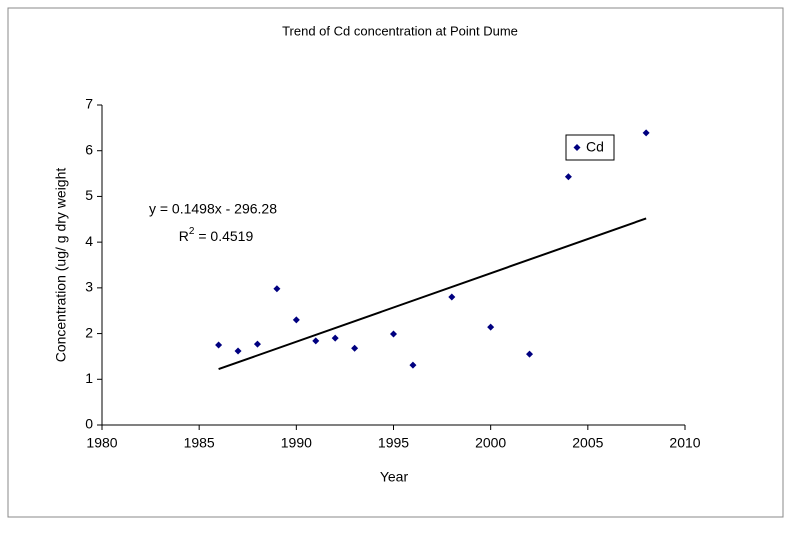  Describe the element at coordinates (89, 195) in the screenshot. I see `y-tick-label: 5` at that location.